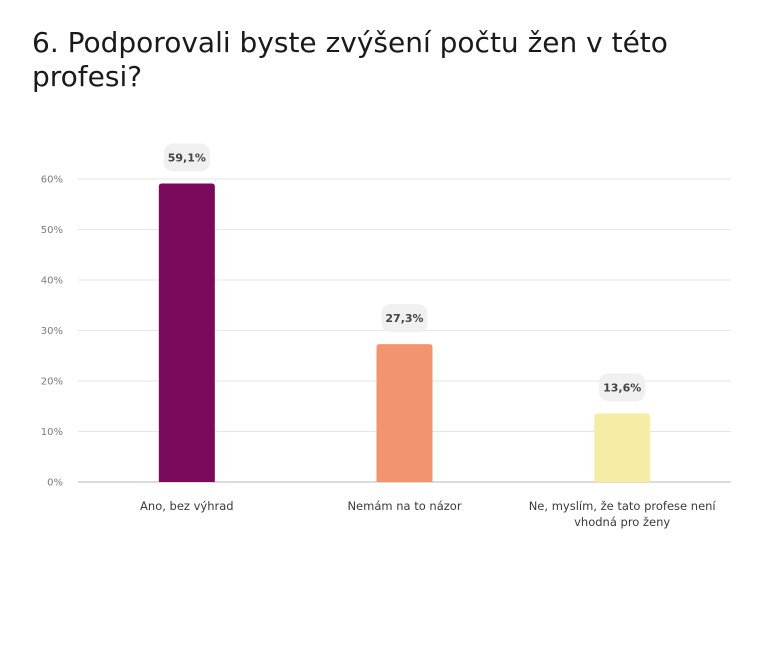  What do you see at coordinates (52, 432) in the screenshot?
I see `y-tick-label: 10%` at bounding box center [52, 432].